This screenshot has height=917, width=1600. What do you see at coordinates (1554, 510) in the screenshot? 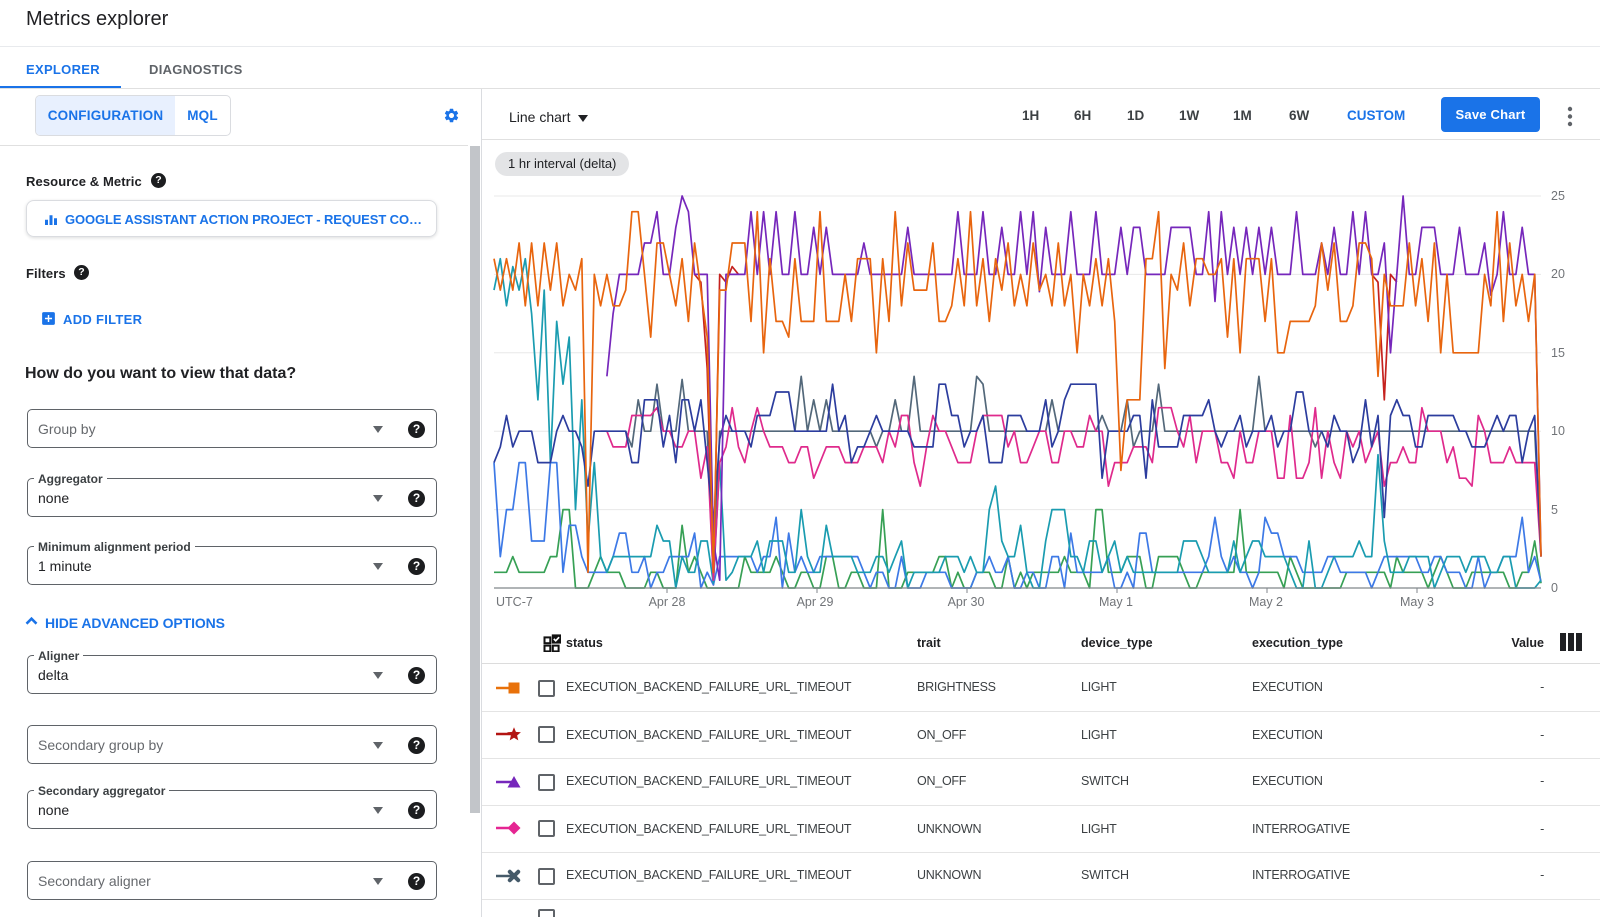
I see `svg-text: 5` at bounding box center [1554, 510].